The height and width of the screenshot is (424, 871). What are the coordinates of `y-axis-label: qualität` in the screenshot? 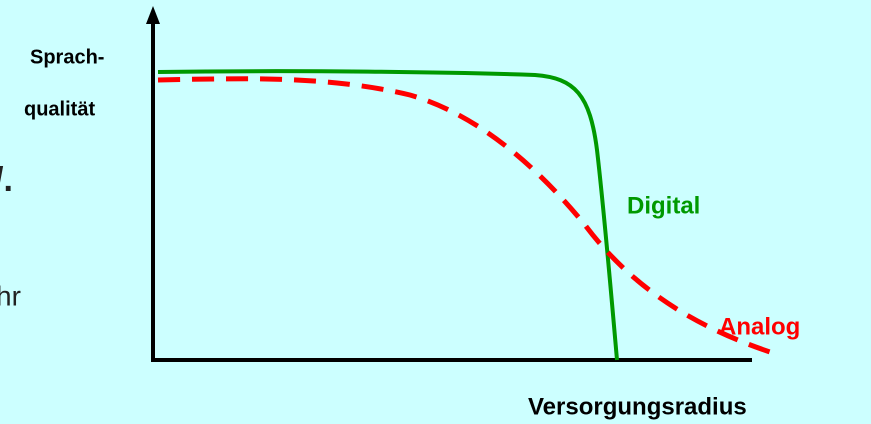 It's located at (59, 109).